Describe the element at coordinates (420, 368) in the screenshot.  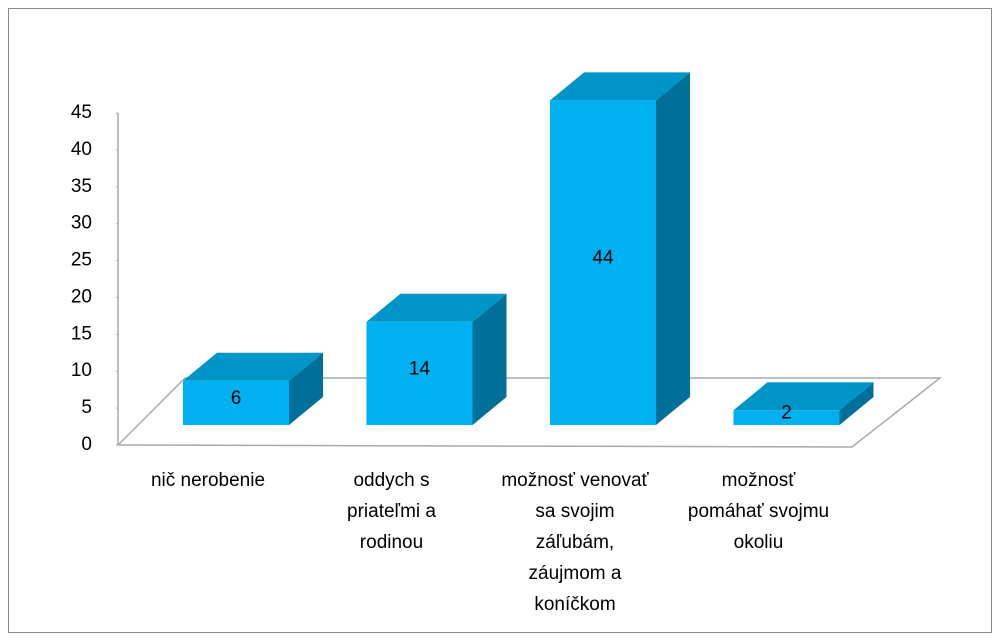
I see `value-label: 14` at that location.